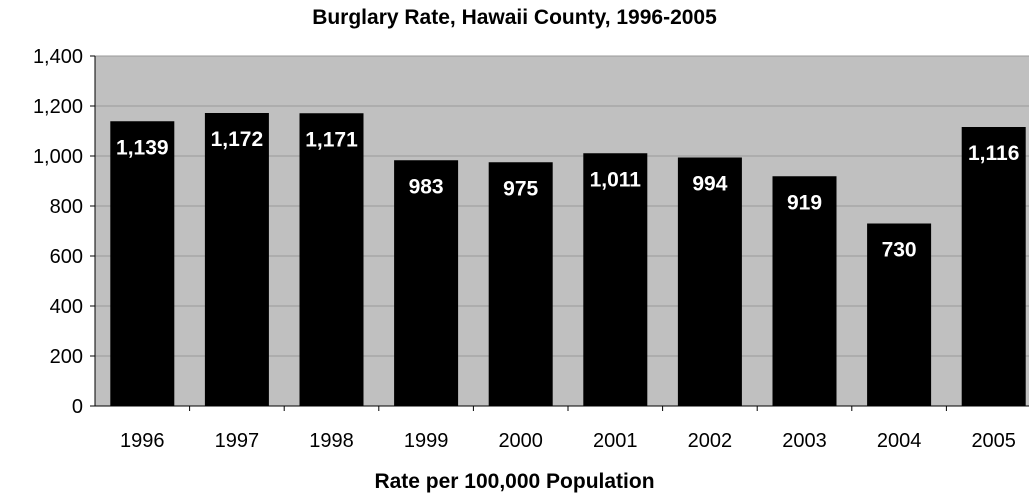  I want to click on y-tick-label: 1,200, so click(58, 107).